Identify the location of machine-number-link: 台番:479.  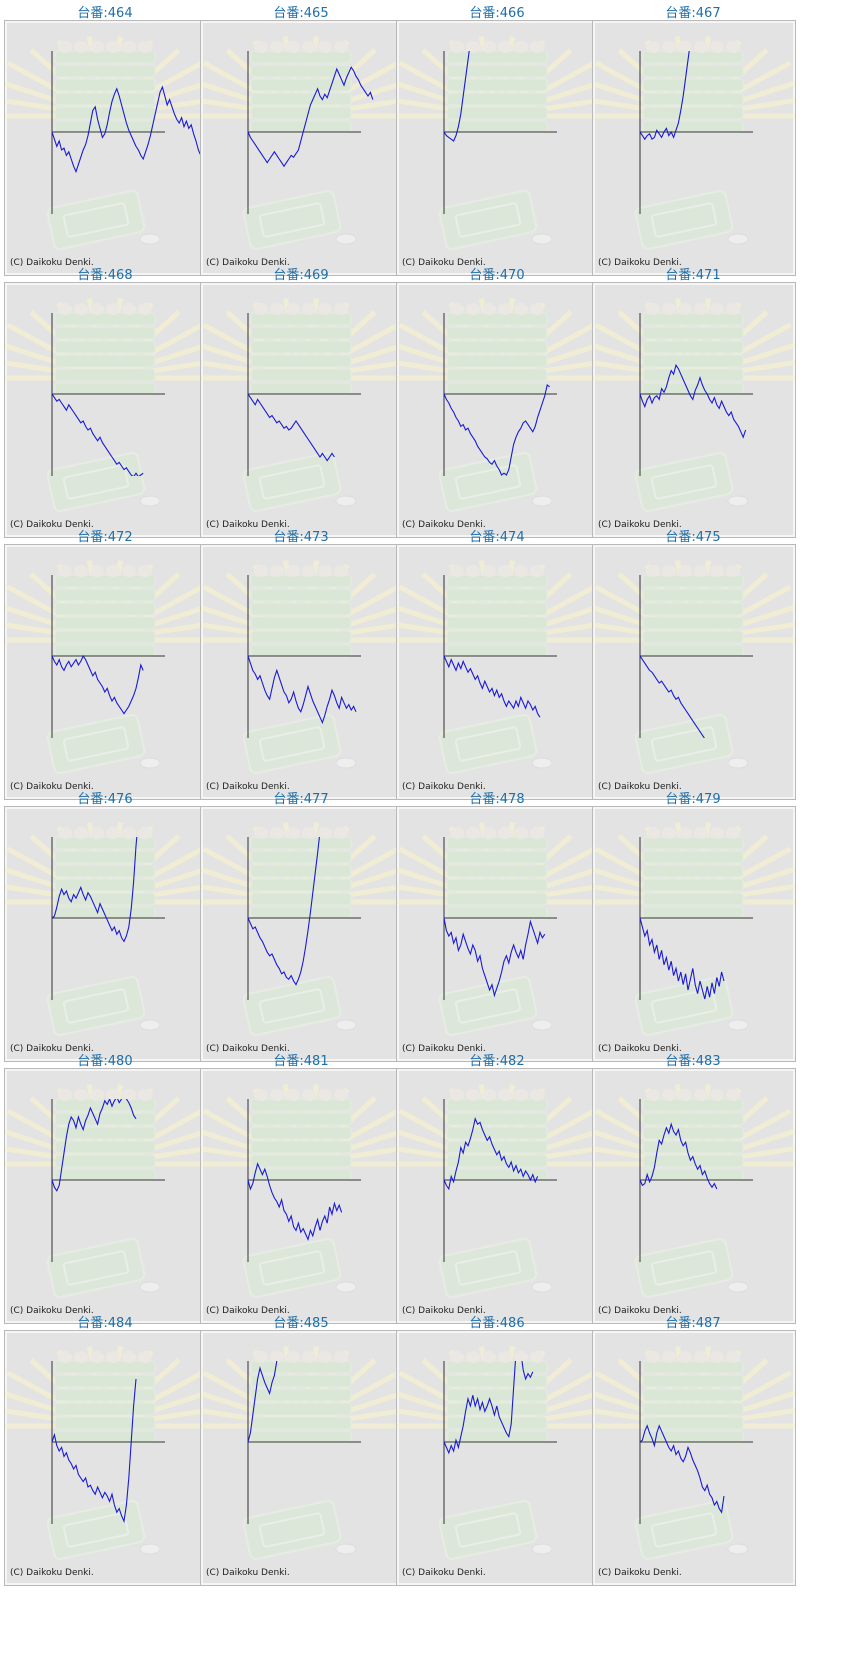
(693, 799).